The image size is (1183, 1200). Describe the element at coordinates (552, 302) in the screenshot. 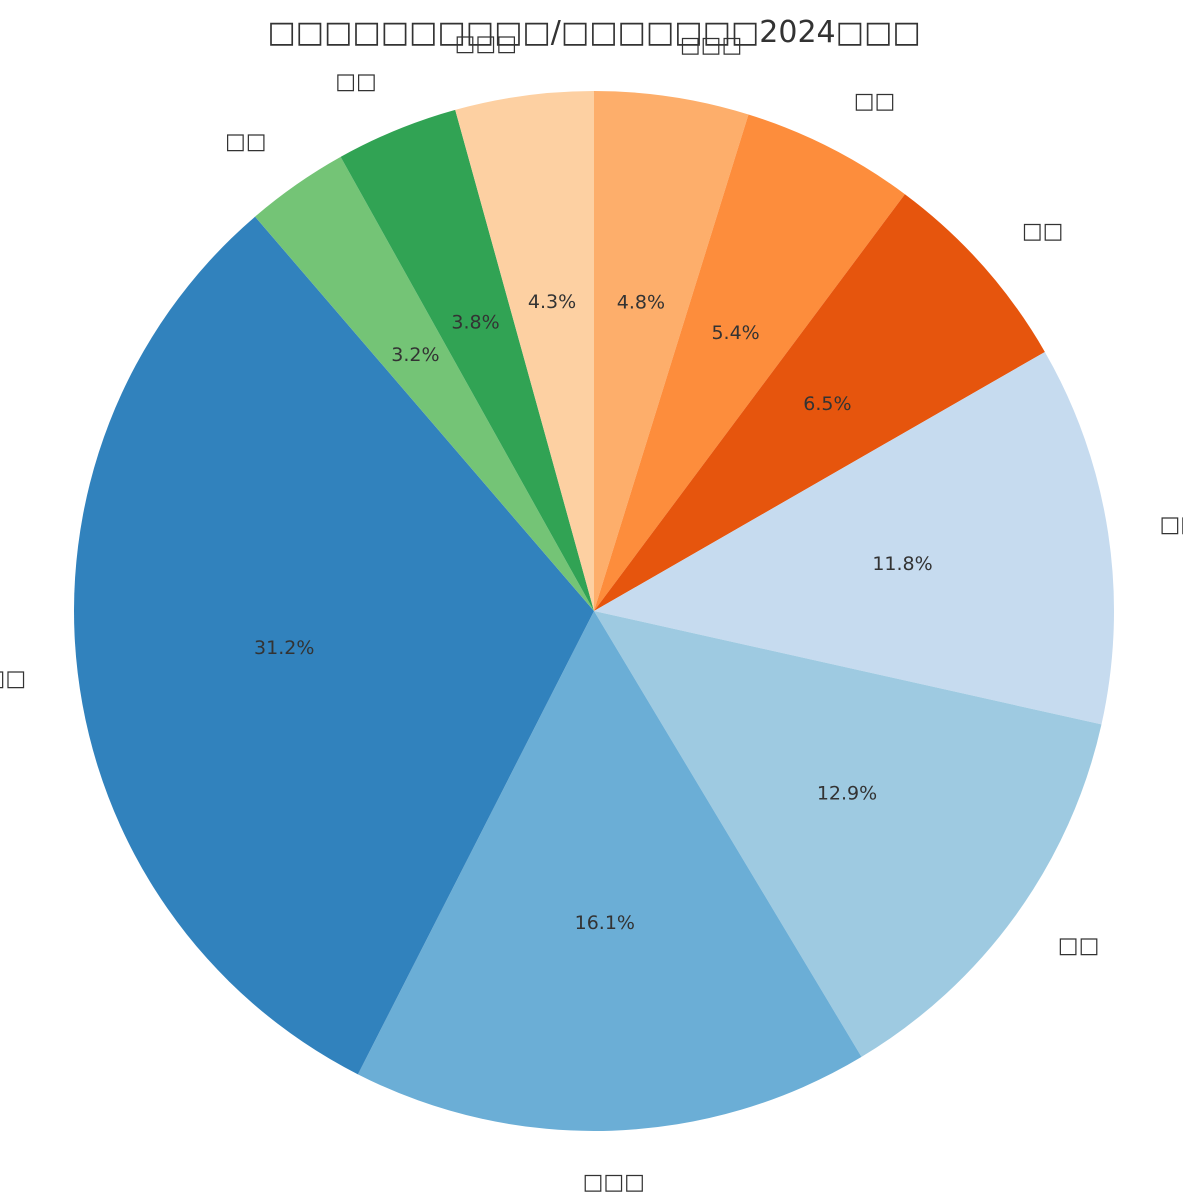

I see `slice-percentage-label: 4.3%` at that location.